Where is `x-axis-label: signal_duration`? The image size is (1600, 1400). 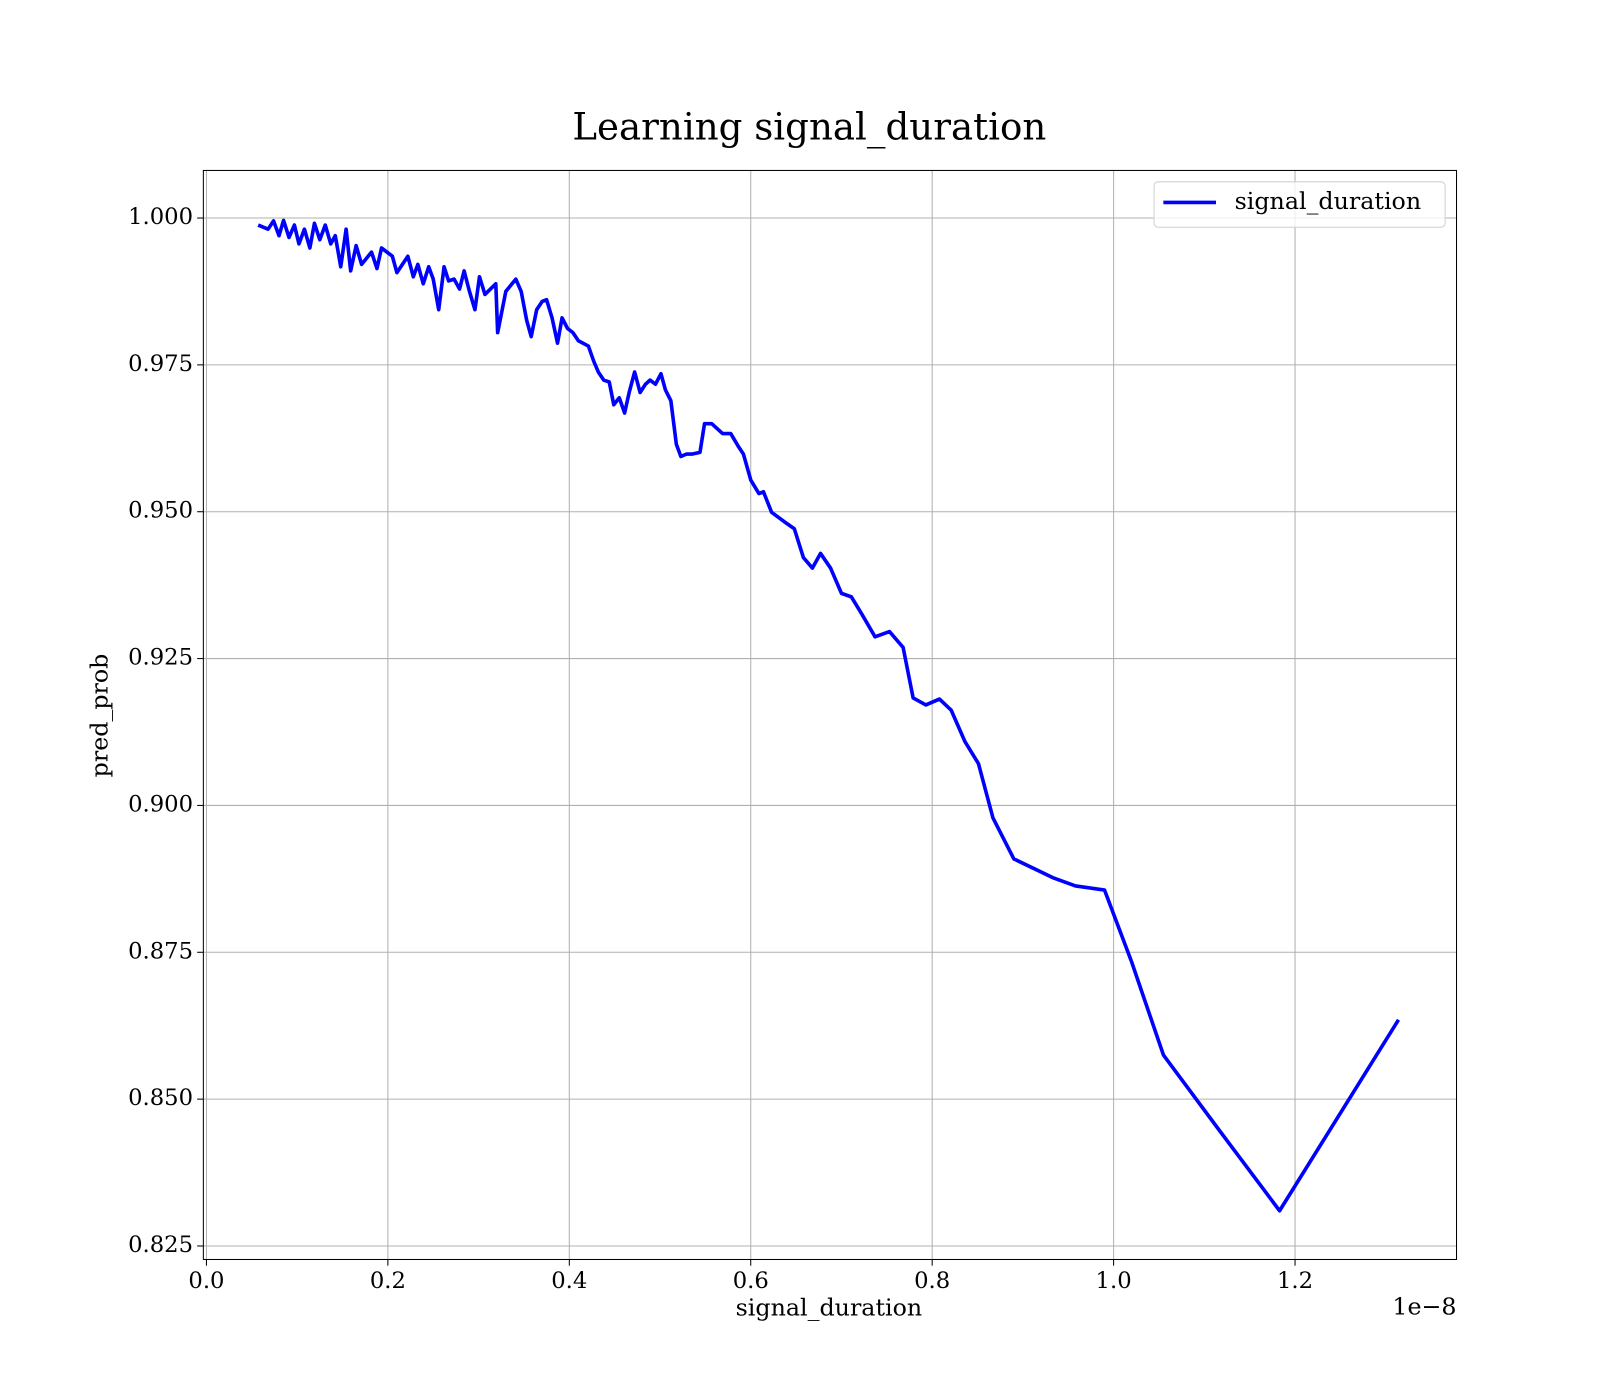
x-axis-label: signal_duration is located at coordinates (829, 1308).